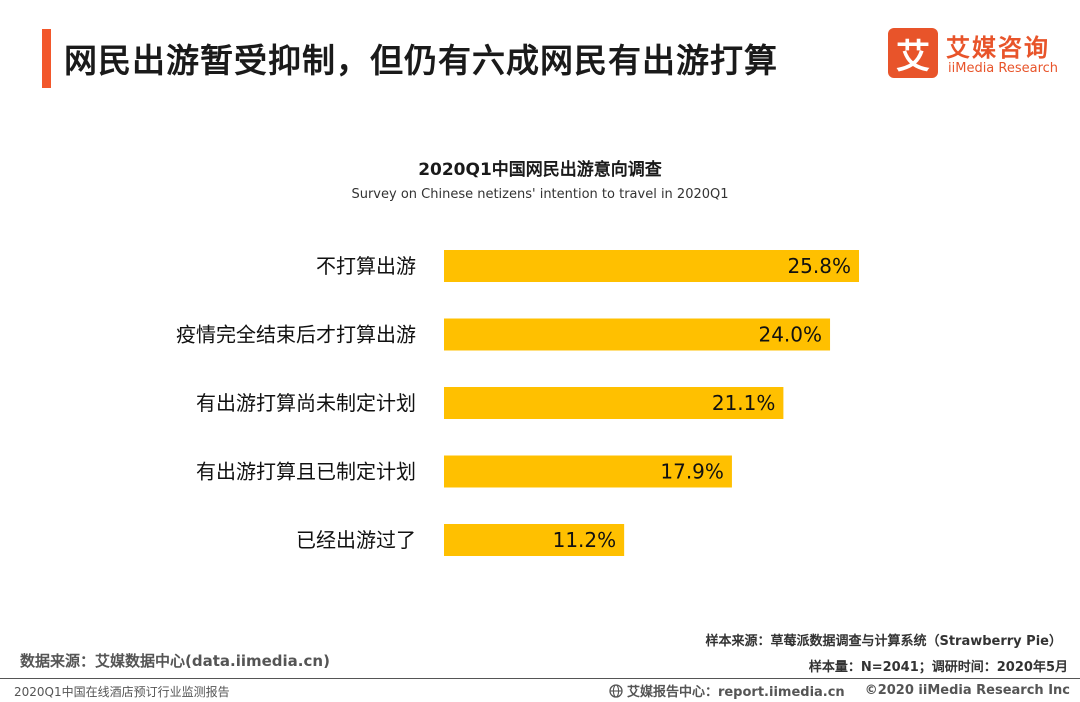  I want to click on title-accent-bar, so click(46, 58).